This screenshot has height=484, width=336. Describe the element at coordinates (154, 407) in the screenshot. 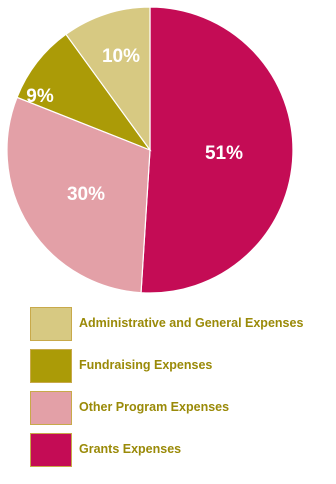

I see `legend-label: Other Program Expenses` at that location.